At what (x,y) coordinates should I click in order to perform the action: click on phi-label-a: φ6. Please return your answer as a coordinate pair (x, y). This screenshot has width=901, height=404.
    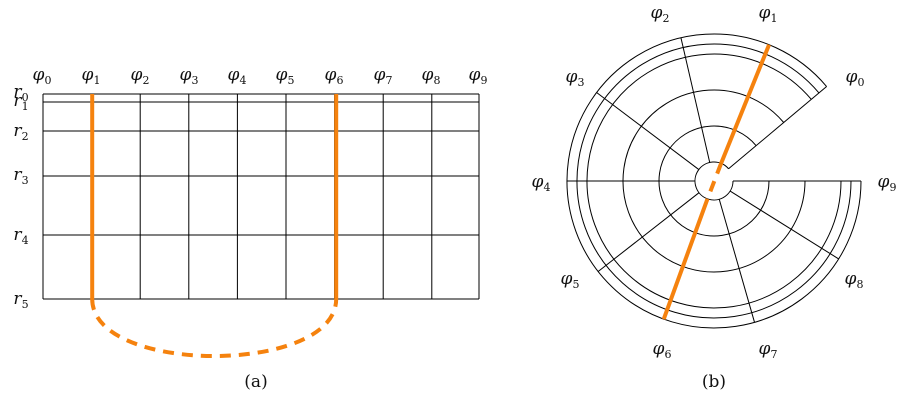
    Looking at the image, I should click on (334, 76).